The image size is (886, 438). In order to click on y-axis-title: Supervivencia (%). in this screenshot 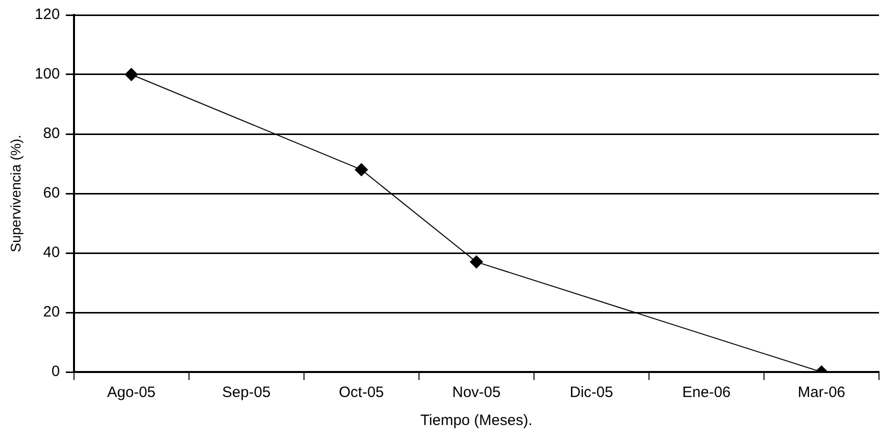, I will do `click(15, 193)`.